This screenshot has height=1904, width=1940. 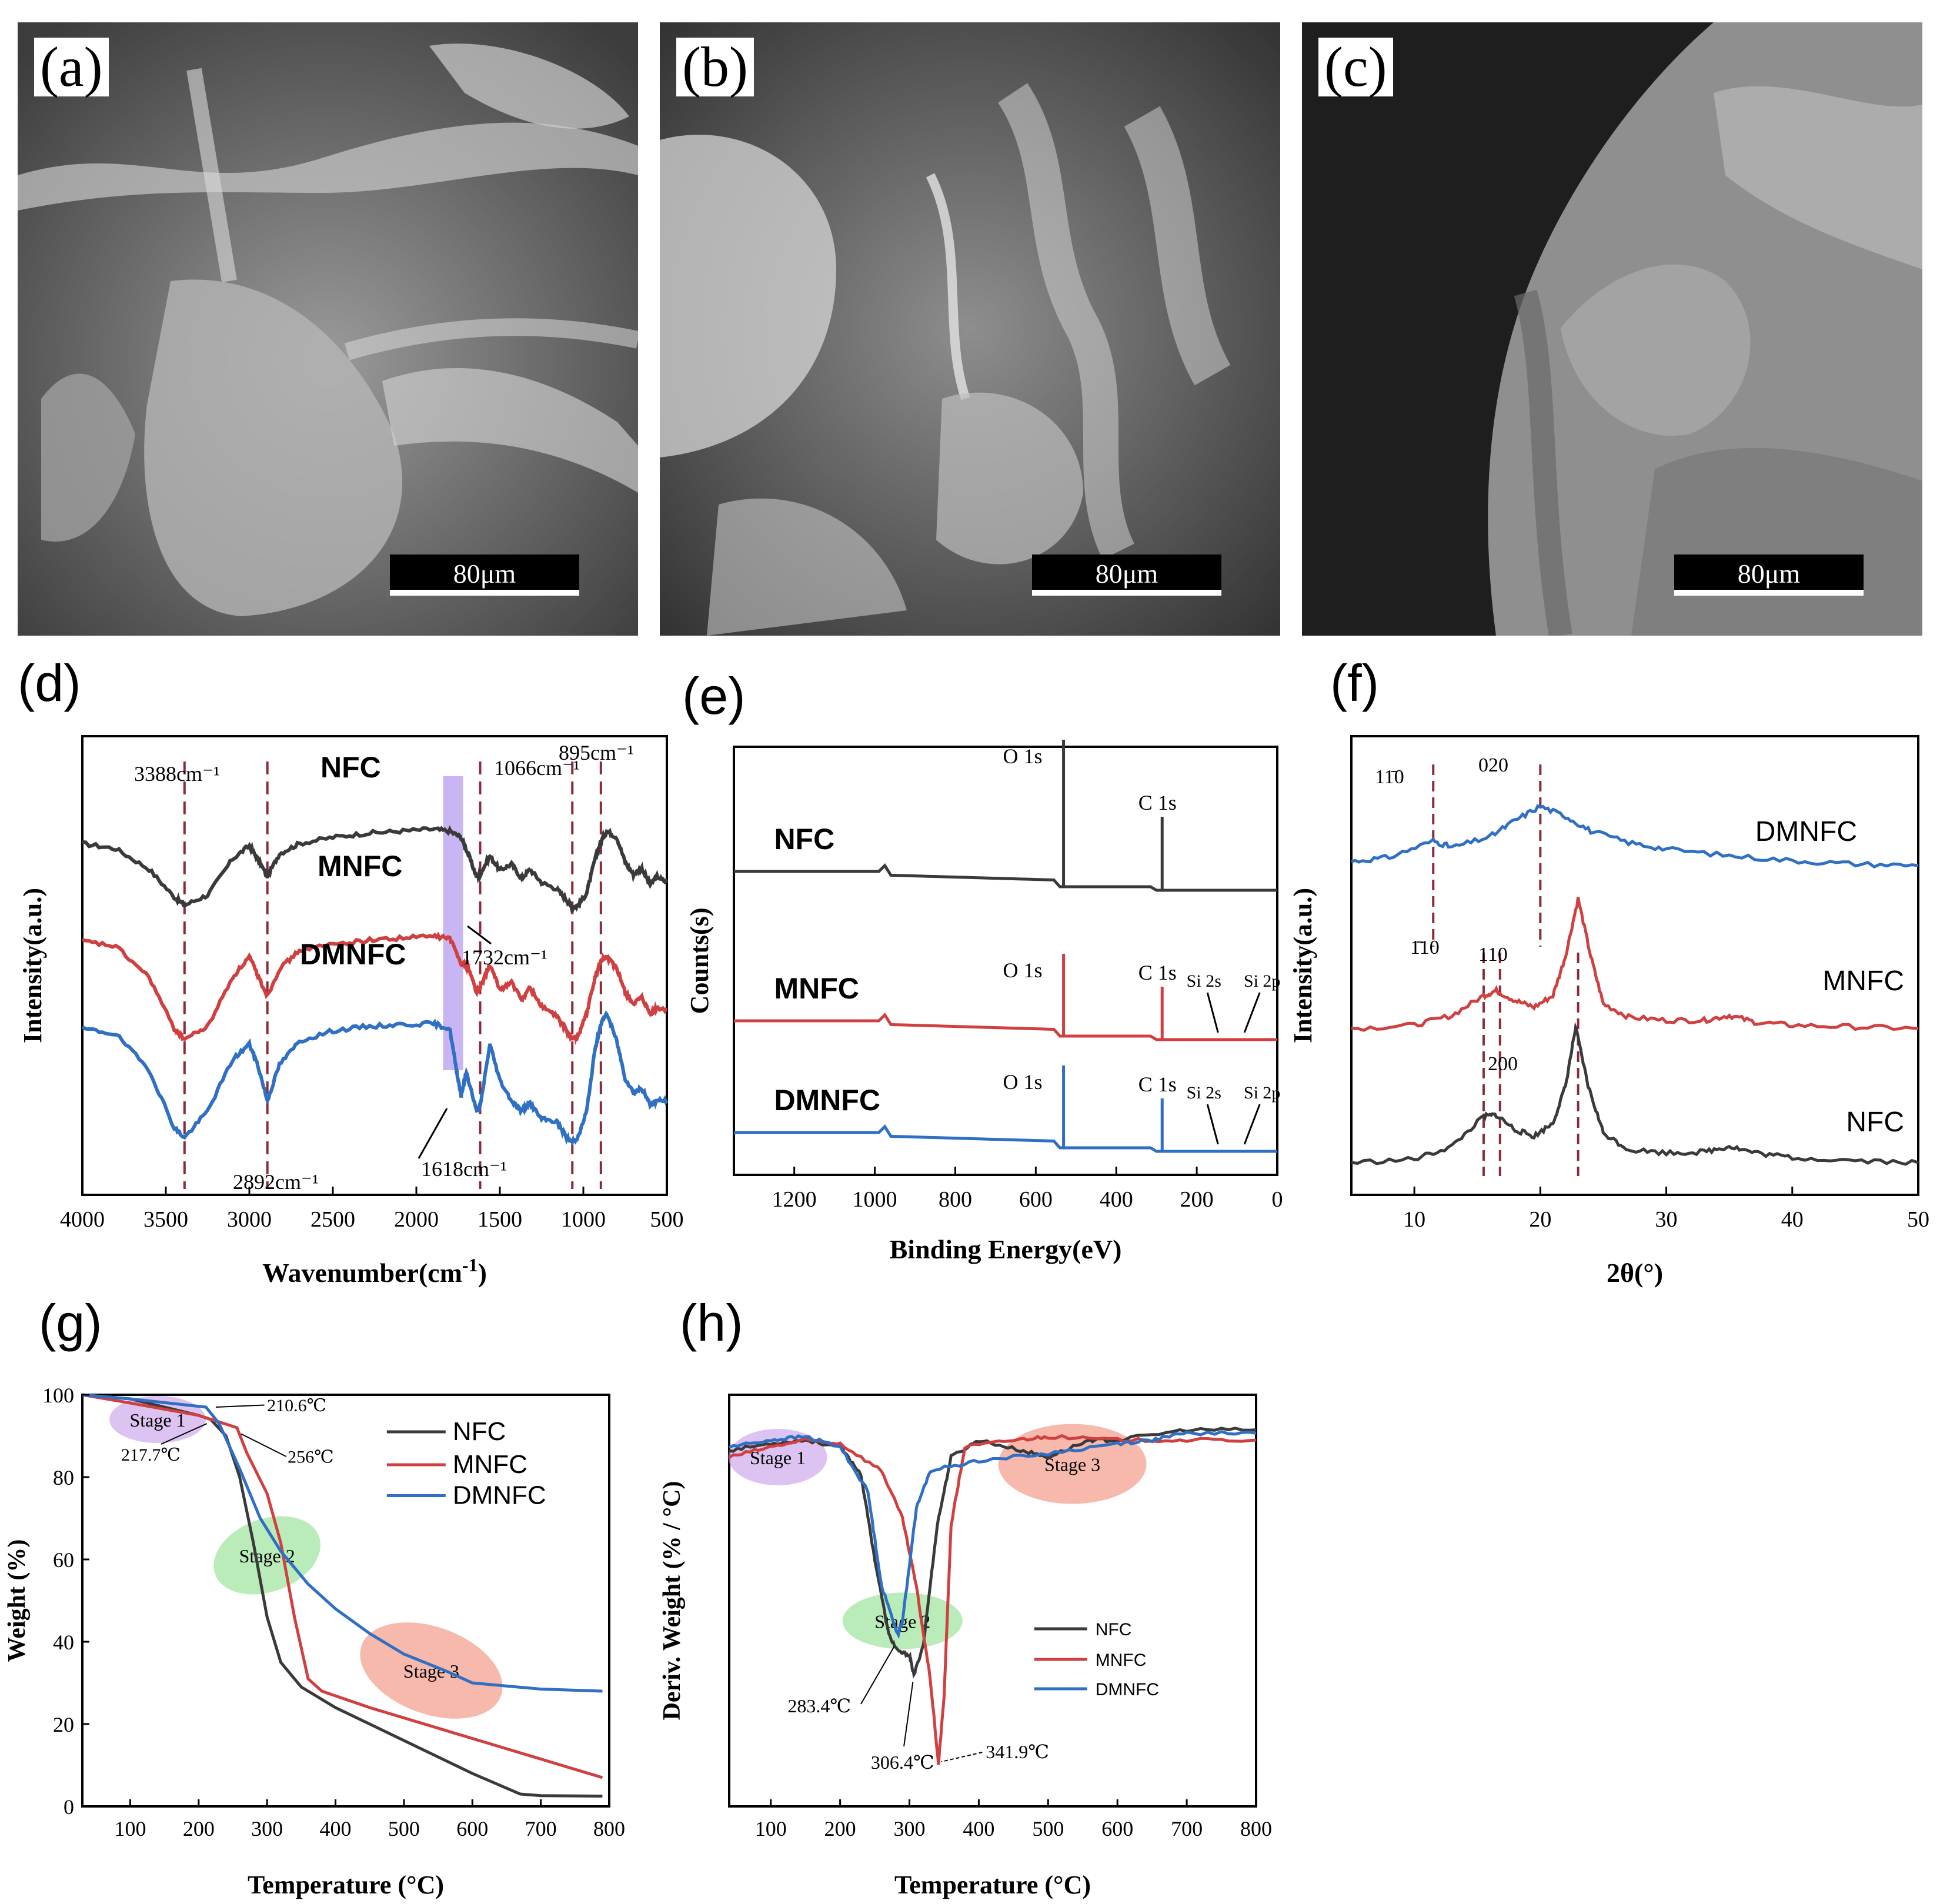 I want to click on sem-texture-c, so click(x=1612, y=329).